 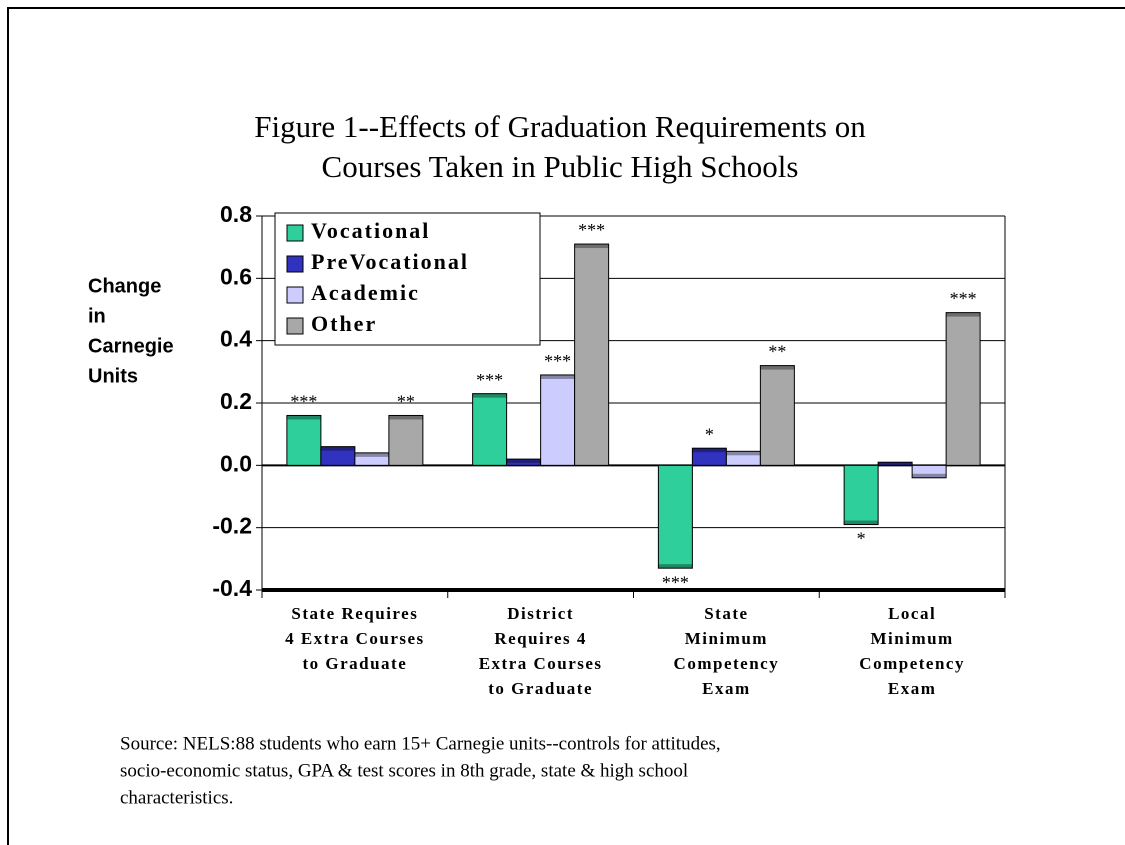 I want to click on y-tick-label: 0.6, so click(x=236, y=276).